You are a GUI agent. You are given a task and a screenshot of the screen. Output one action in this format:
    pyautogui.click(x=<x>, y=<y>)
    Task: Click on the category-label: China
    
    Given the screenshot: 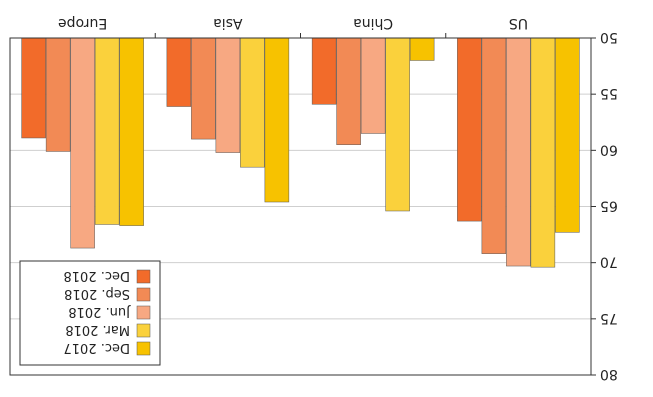 What is the action you would take?
    pyautogui.click(x=373, y=23)
    